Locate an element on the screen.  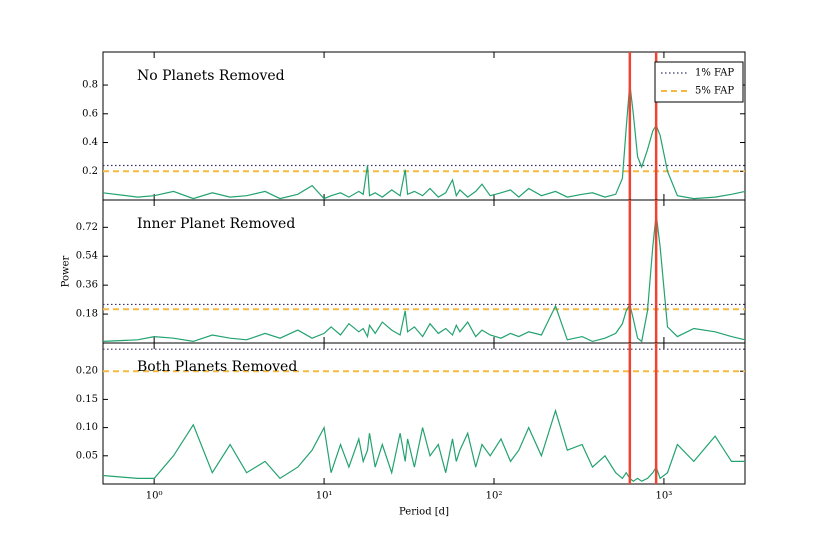
periodogram-line is located at coordinates (423, 445).